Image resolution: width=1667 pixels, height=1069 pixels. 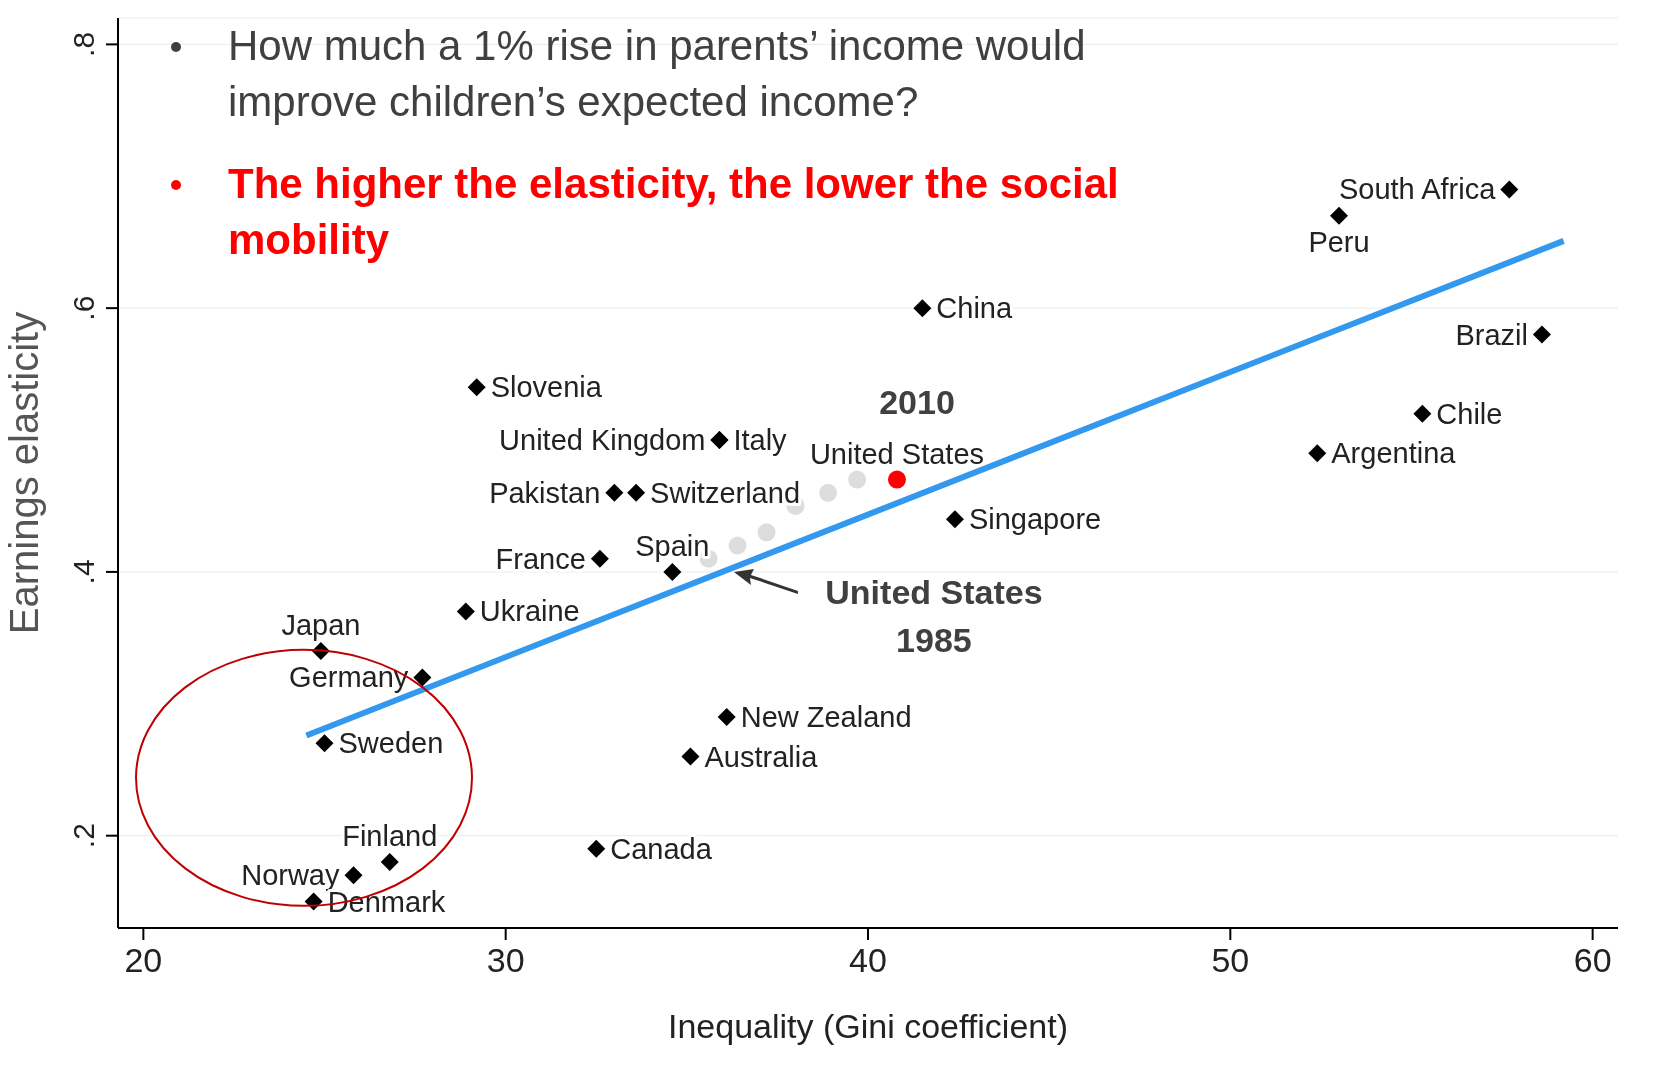 I want to click on x-tick-label: 50, so click(x=1230, y=960).